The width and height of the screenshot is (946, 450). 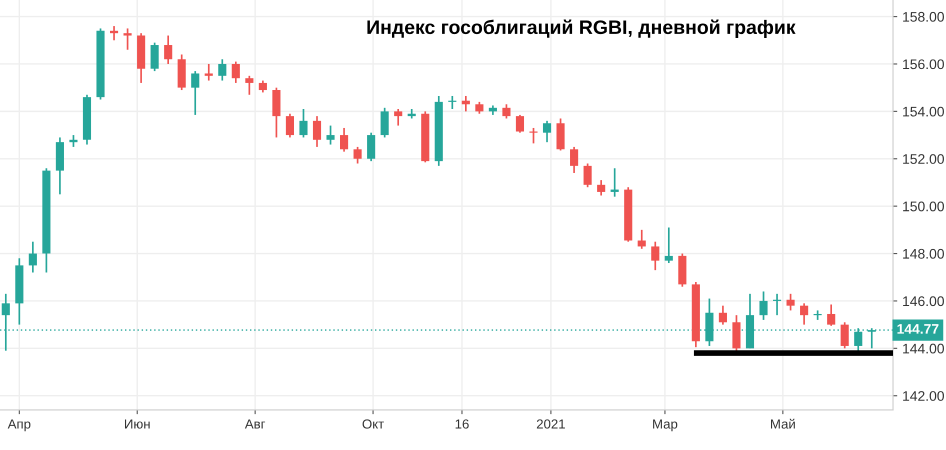 What do you see at coordinates (923, 253) in the screenshot?
I see `y-tick-label: 148.00` at bounding box center [923, 253].